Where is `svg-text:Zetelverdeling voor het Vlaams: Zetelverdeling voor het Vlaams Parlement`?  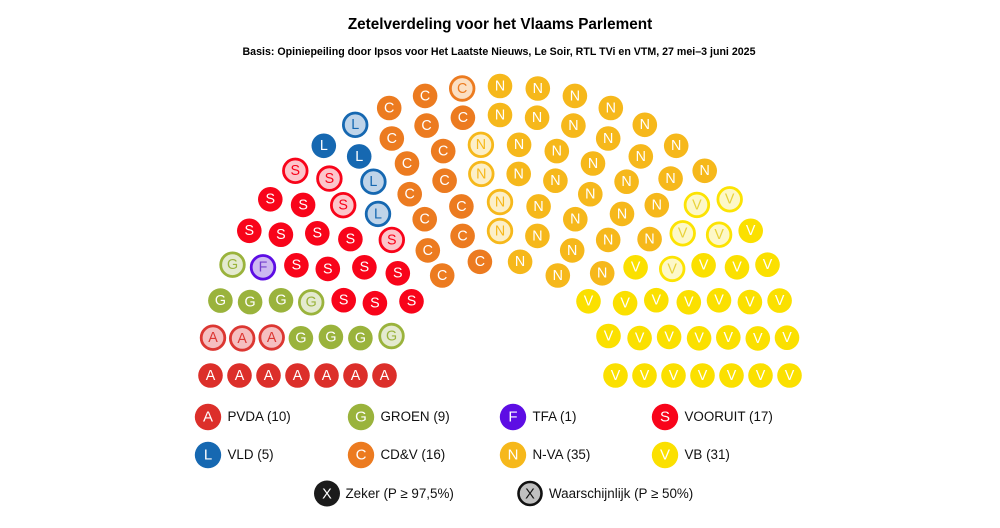 svg-text:Zetelverdeling voor het Vlaams: Zetelverdeling voor het Vlaams Parlement is located at coordinates (500, 24).